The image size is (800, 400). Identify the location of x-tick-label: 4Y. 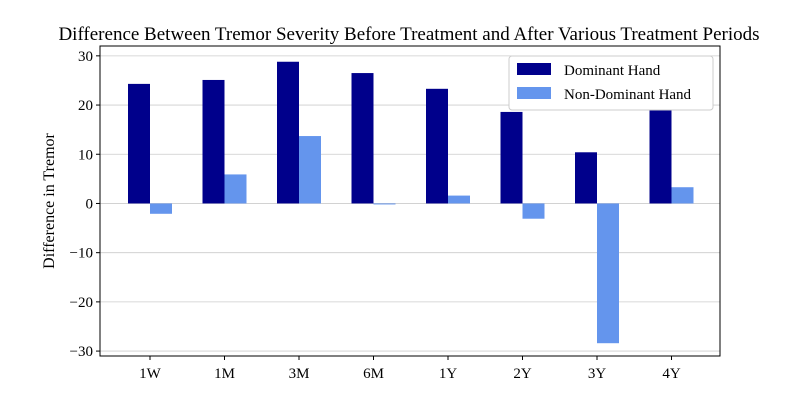
(671, 374).